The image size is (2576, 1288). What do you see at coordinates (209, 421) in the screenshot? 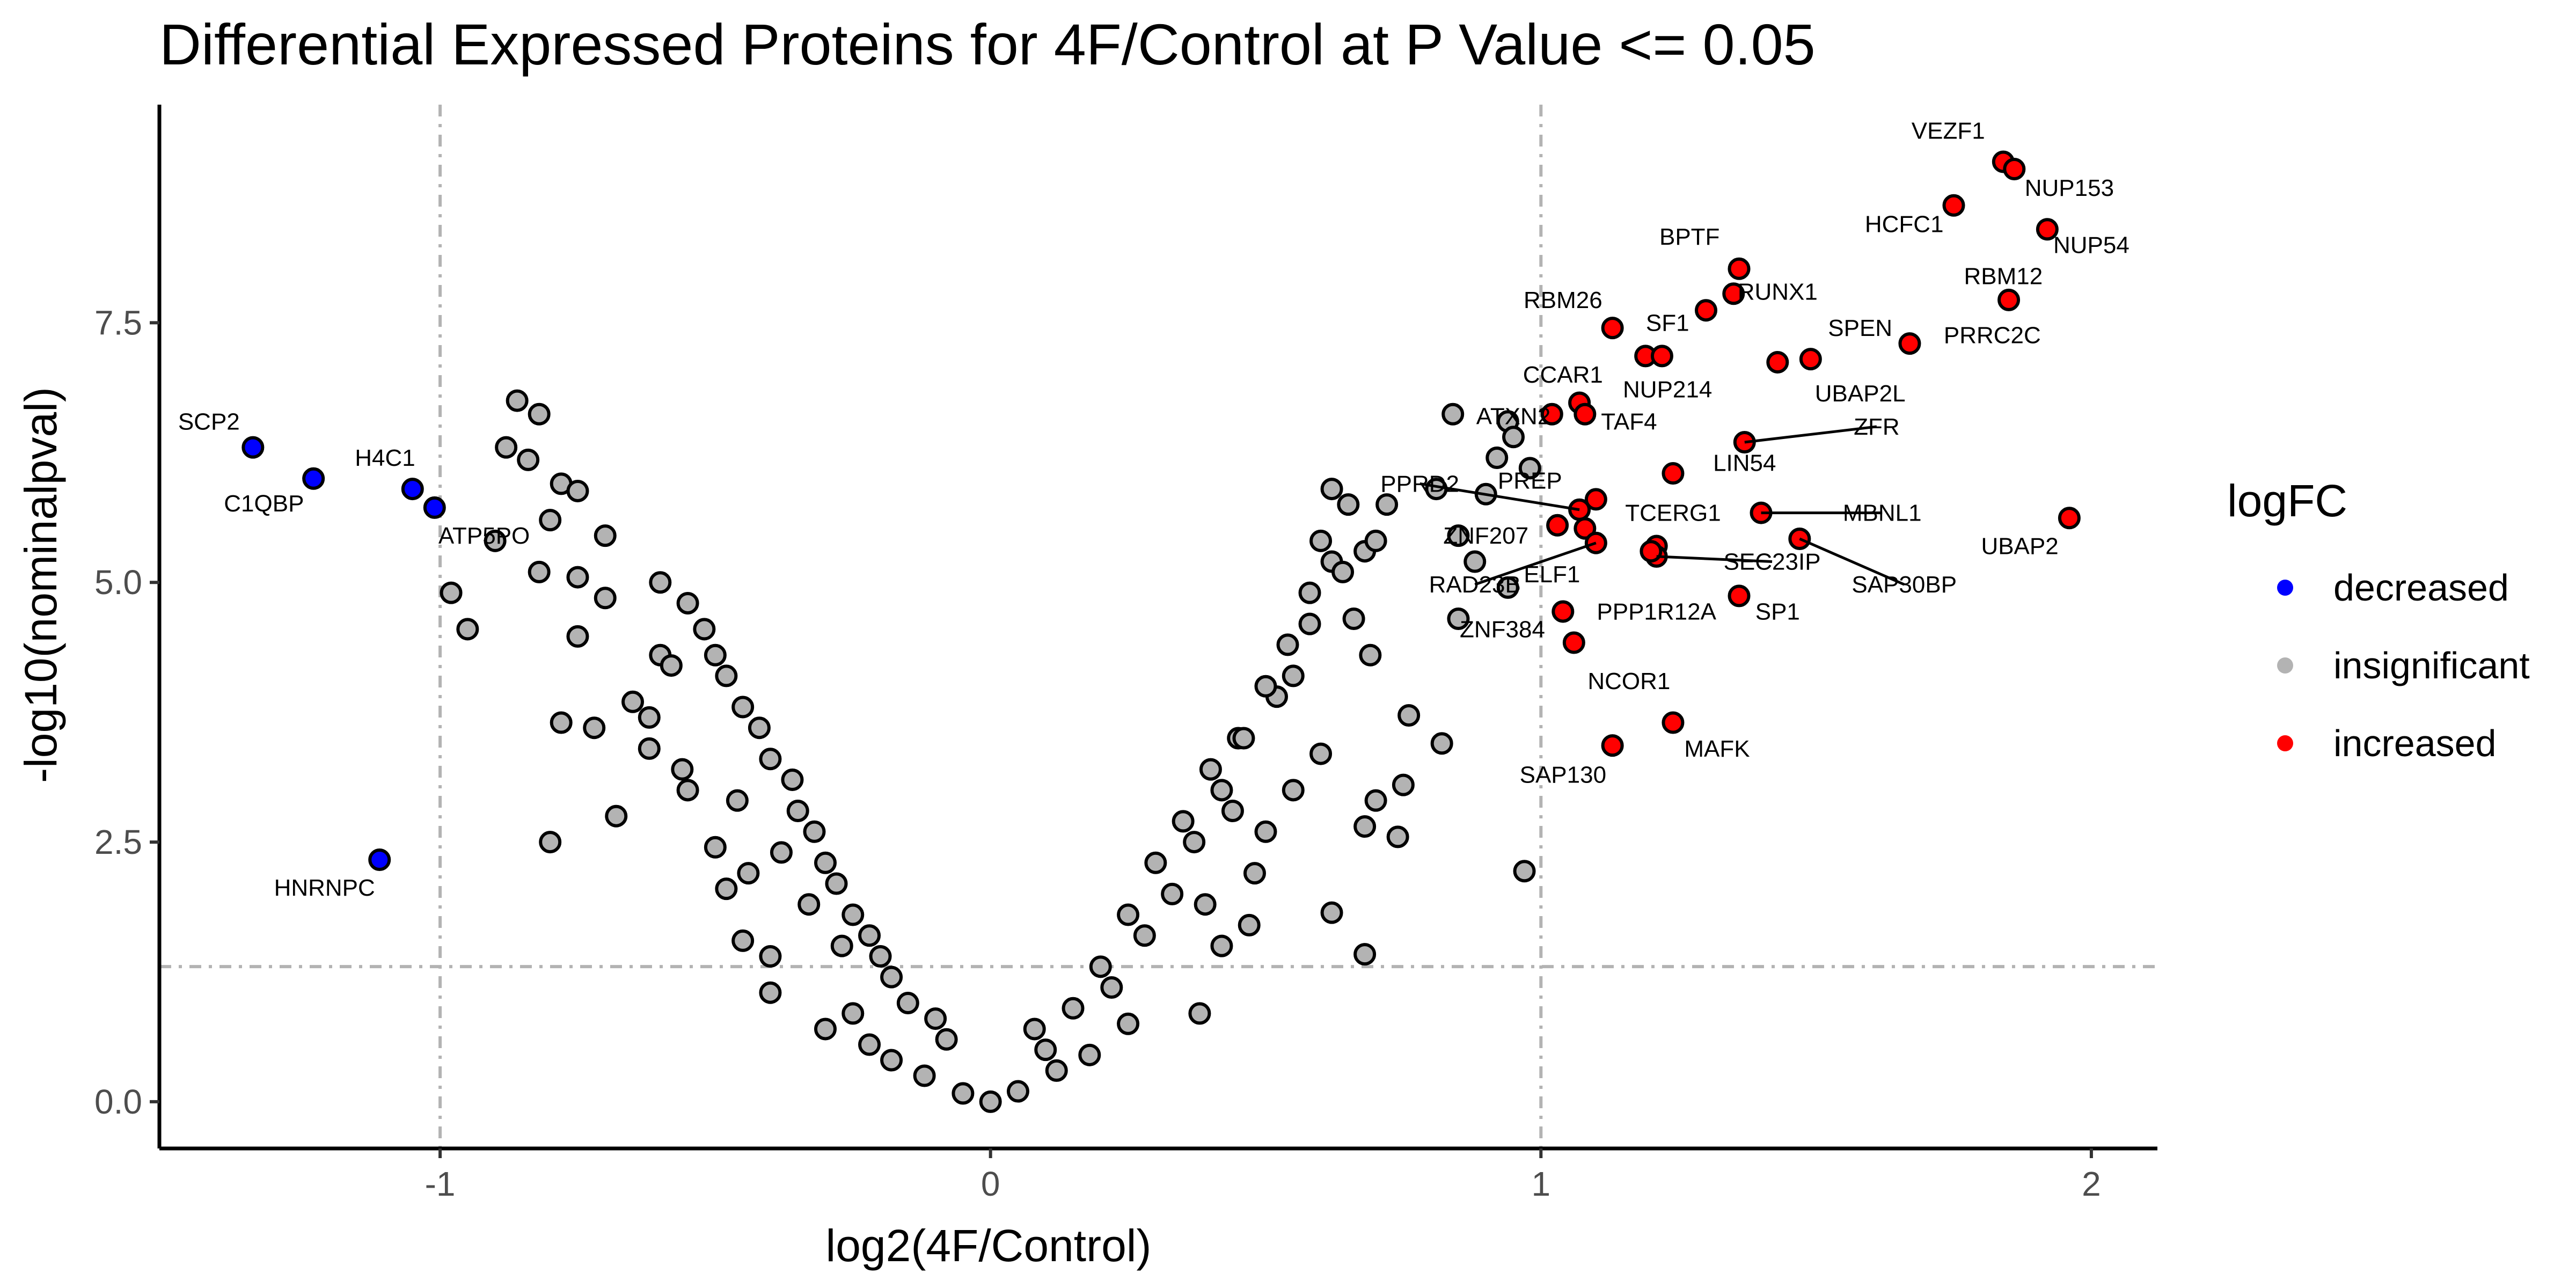
I see `point-label: SCP2` at bounding box center [209, 421].